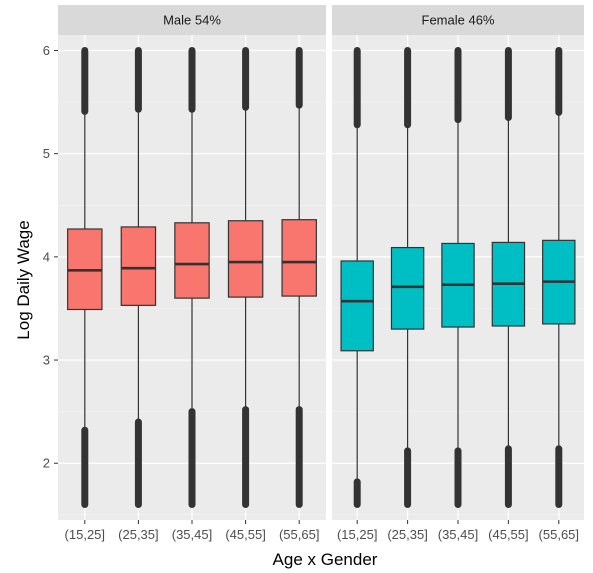 The image size is (593, 573). What do you see at coordinates (46, 463) in the screenshot?
I see `y-tick-label: 2` at bounding box center [46, 463].